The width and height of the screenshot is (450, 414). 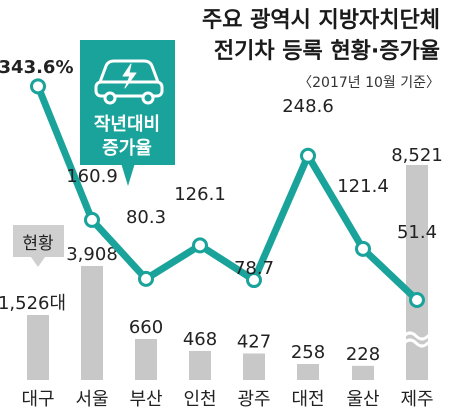 What do you see at coordinates (92, 254) in the screenshot?
I see `bar-value-label: 3,908` at bounding box center [92, 254].